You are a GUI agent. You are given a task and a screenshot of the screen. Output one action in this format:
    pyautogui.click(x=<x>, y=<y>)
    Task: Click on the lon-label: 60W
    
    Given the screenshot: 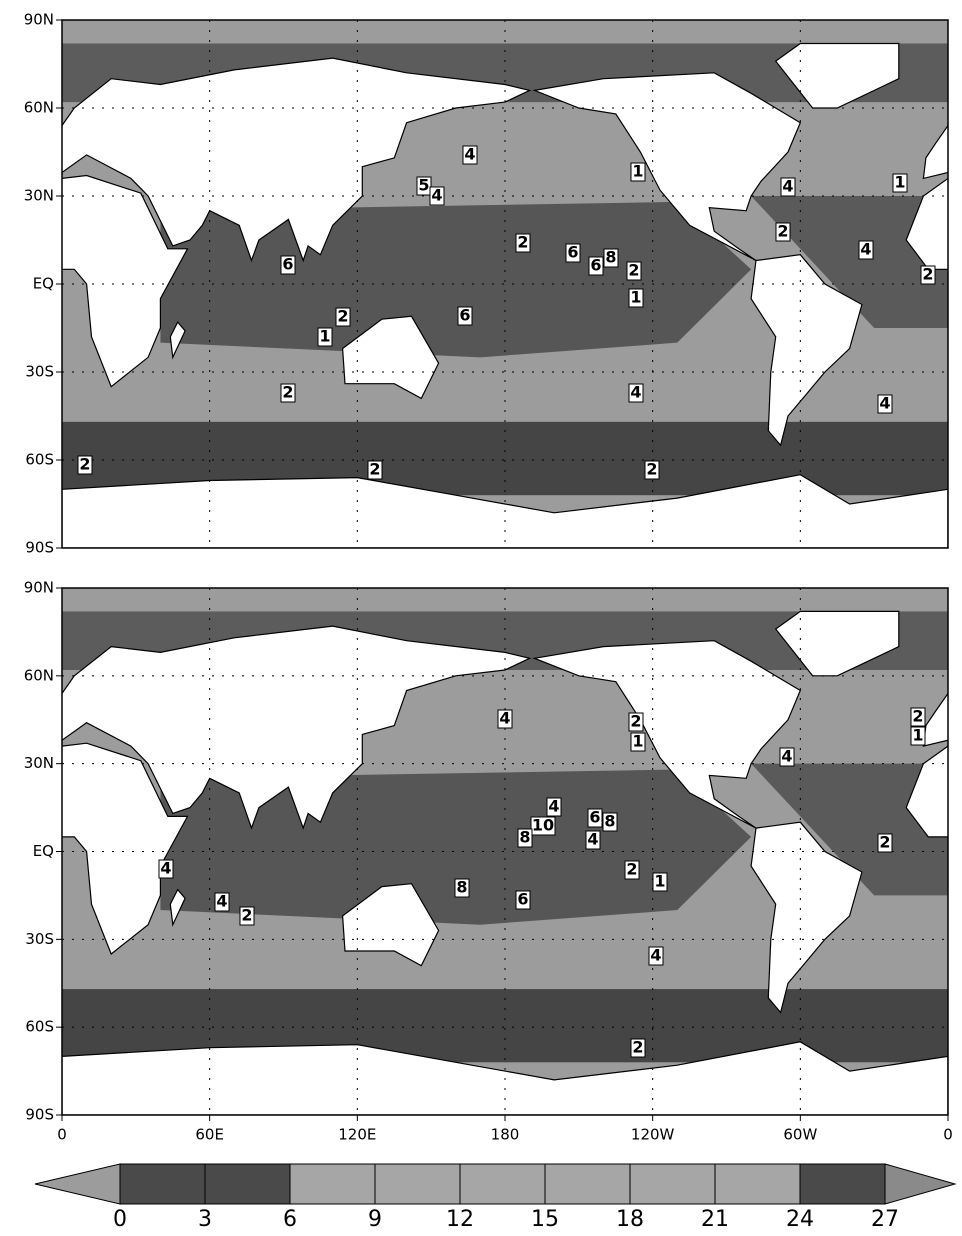 What is the action you would take?
    pyautogui.click(x=800, y=1135)
    